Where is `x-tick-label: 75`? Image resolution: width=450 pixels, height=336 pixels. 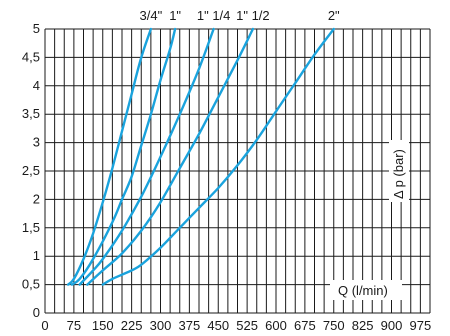 x-tick-label: 75 is located at coordinates (74, 325).